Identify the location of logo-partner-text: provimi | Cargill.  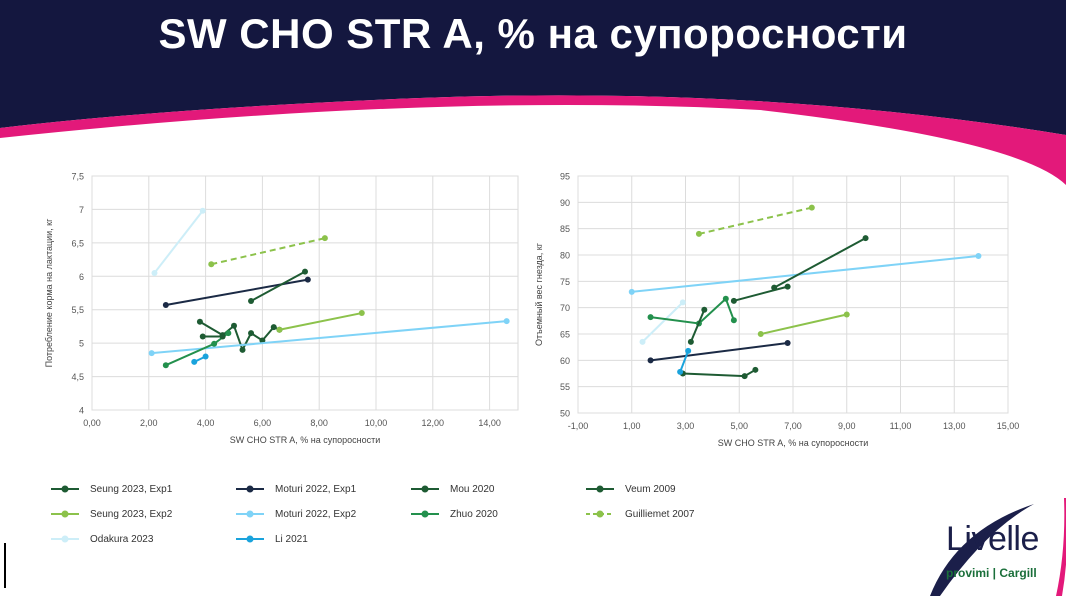
(991, 573).